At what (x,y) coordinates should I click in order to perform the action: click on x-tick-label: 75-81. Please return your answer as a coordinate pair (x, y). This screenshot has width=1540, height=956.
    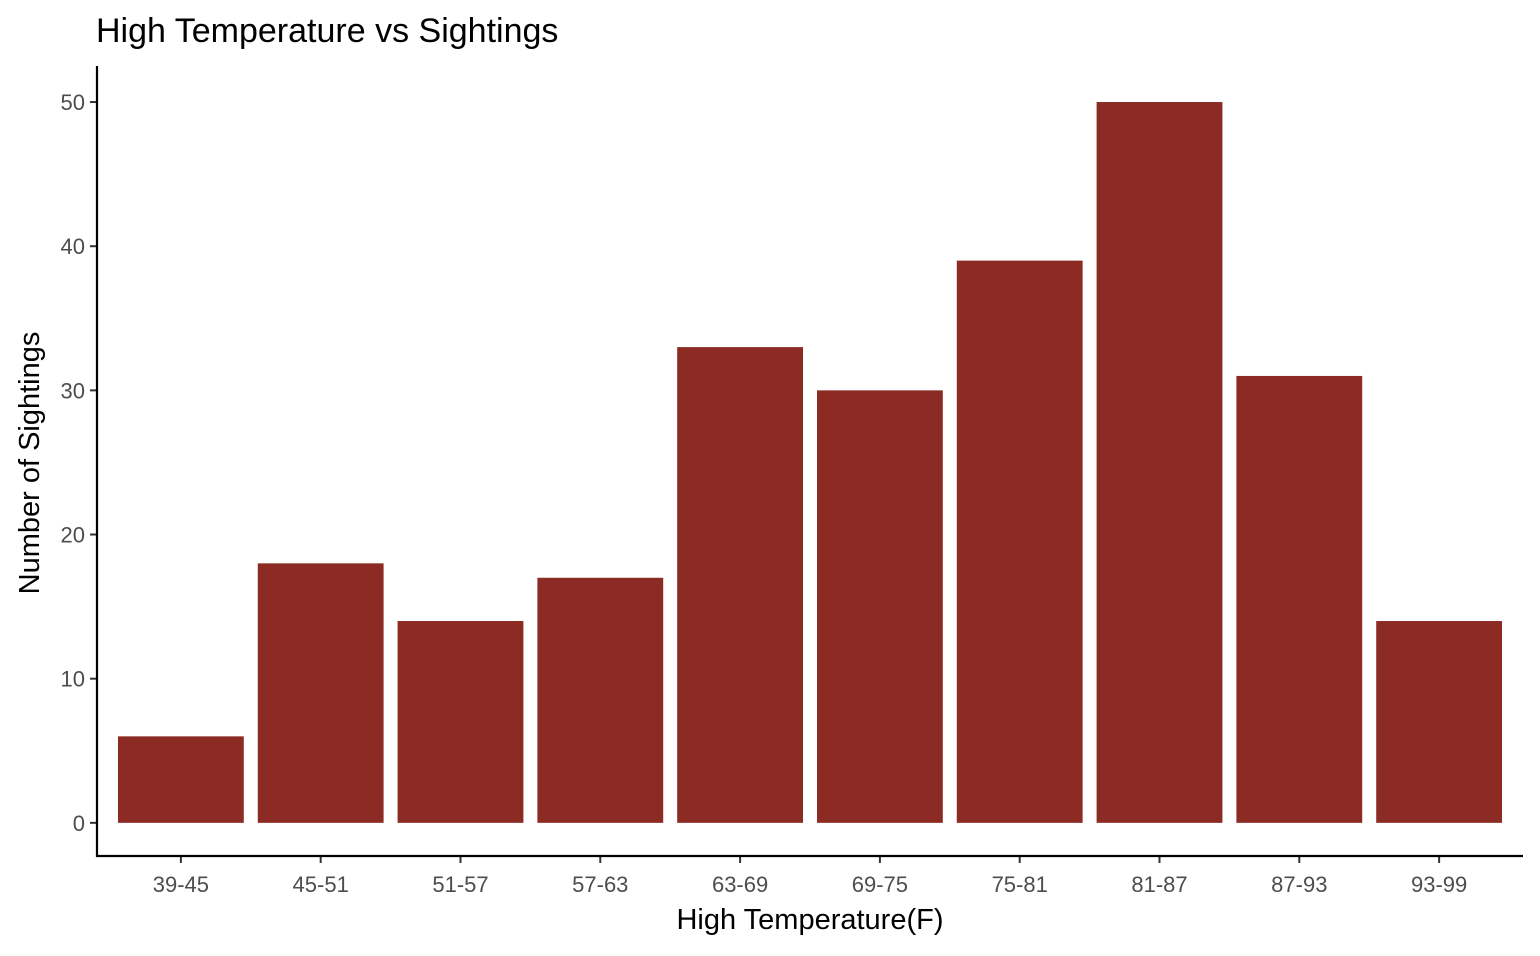
    Looking at the image, I should click on (1020, 884).